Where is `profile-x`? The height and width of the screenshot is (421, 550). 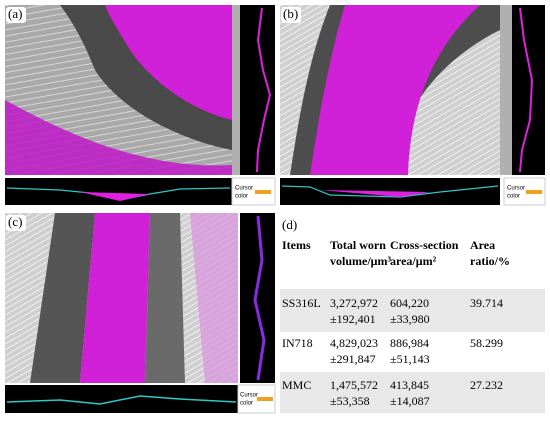 profile-x is located at coordinates (118, 191).